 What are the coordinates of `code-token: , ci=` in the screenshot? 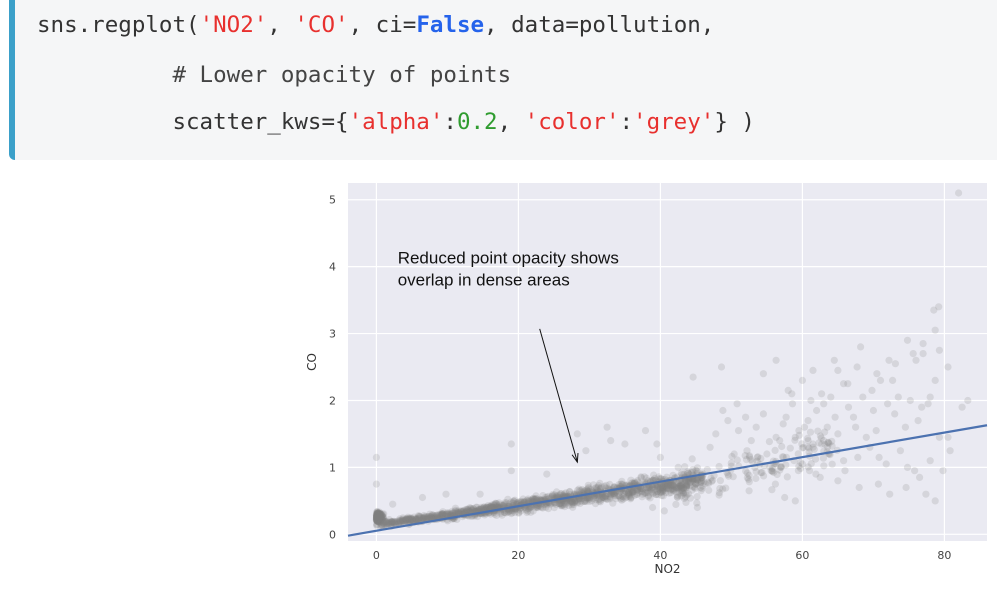 It's located at (382, 25).